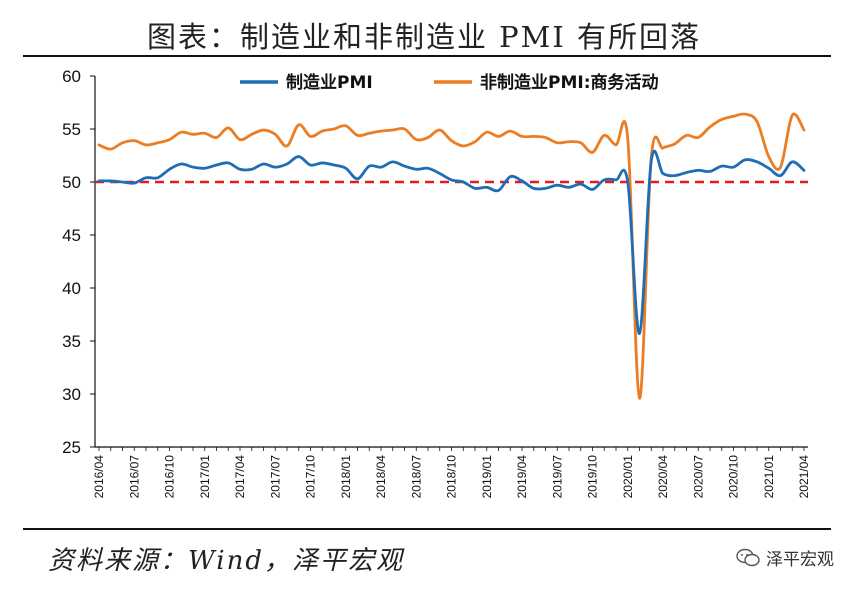  I want to click on brand-watermark: 泽平宏观, so click(785, 557).